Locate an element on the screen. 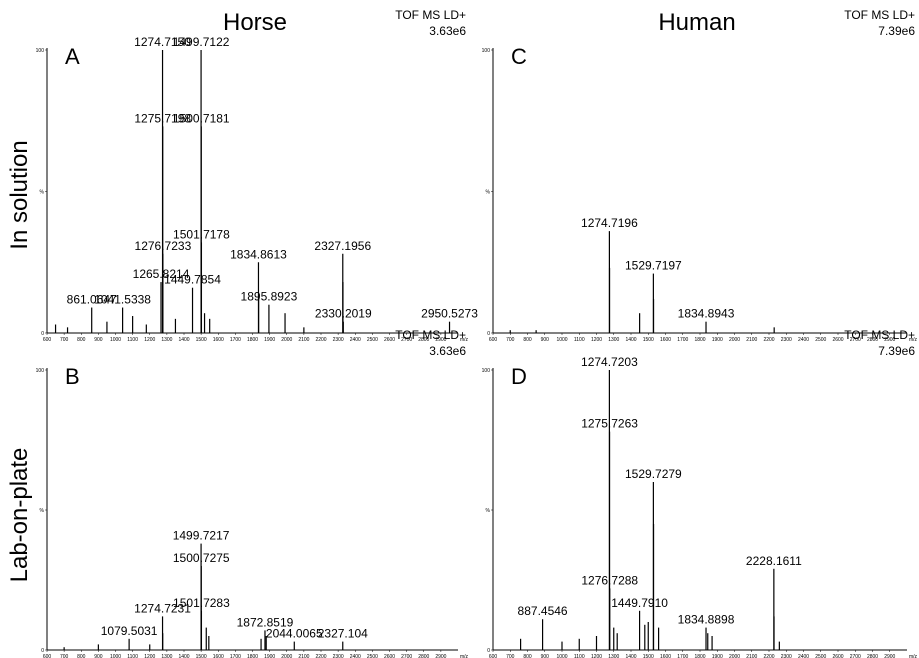 The image size is (919, 658). peak-label: 2327.104 is located at coordinates (343, 634).